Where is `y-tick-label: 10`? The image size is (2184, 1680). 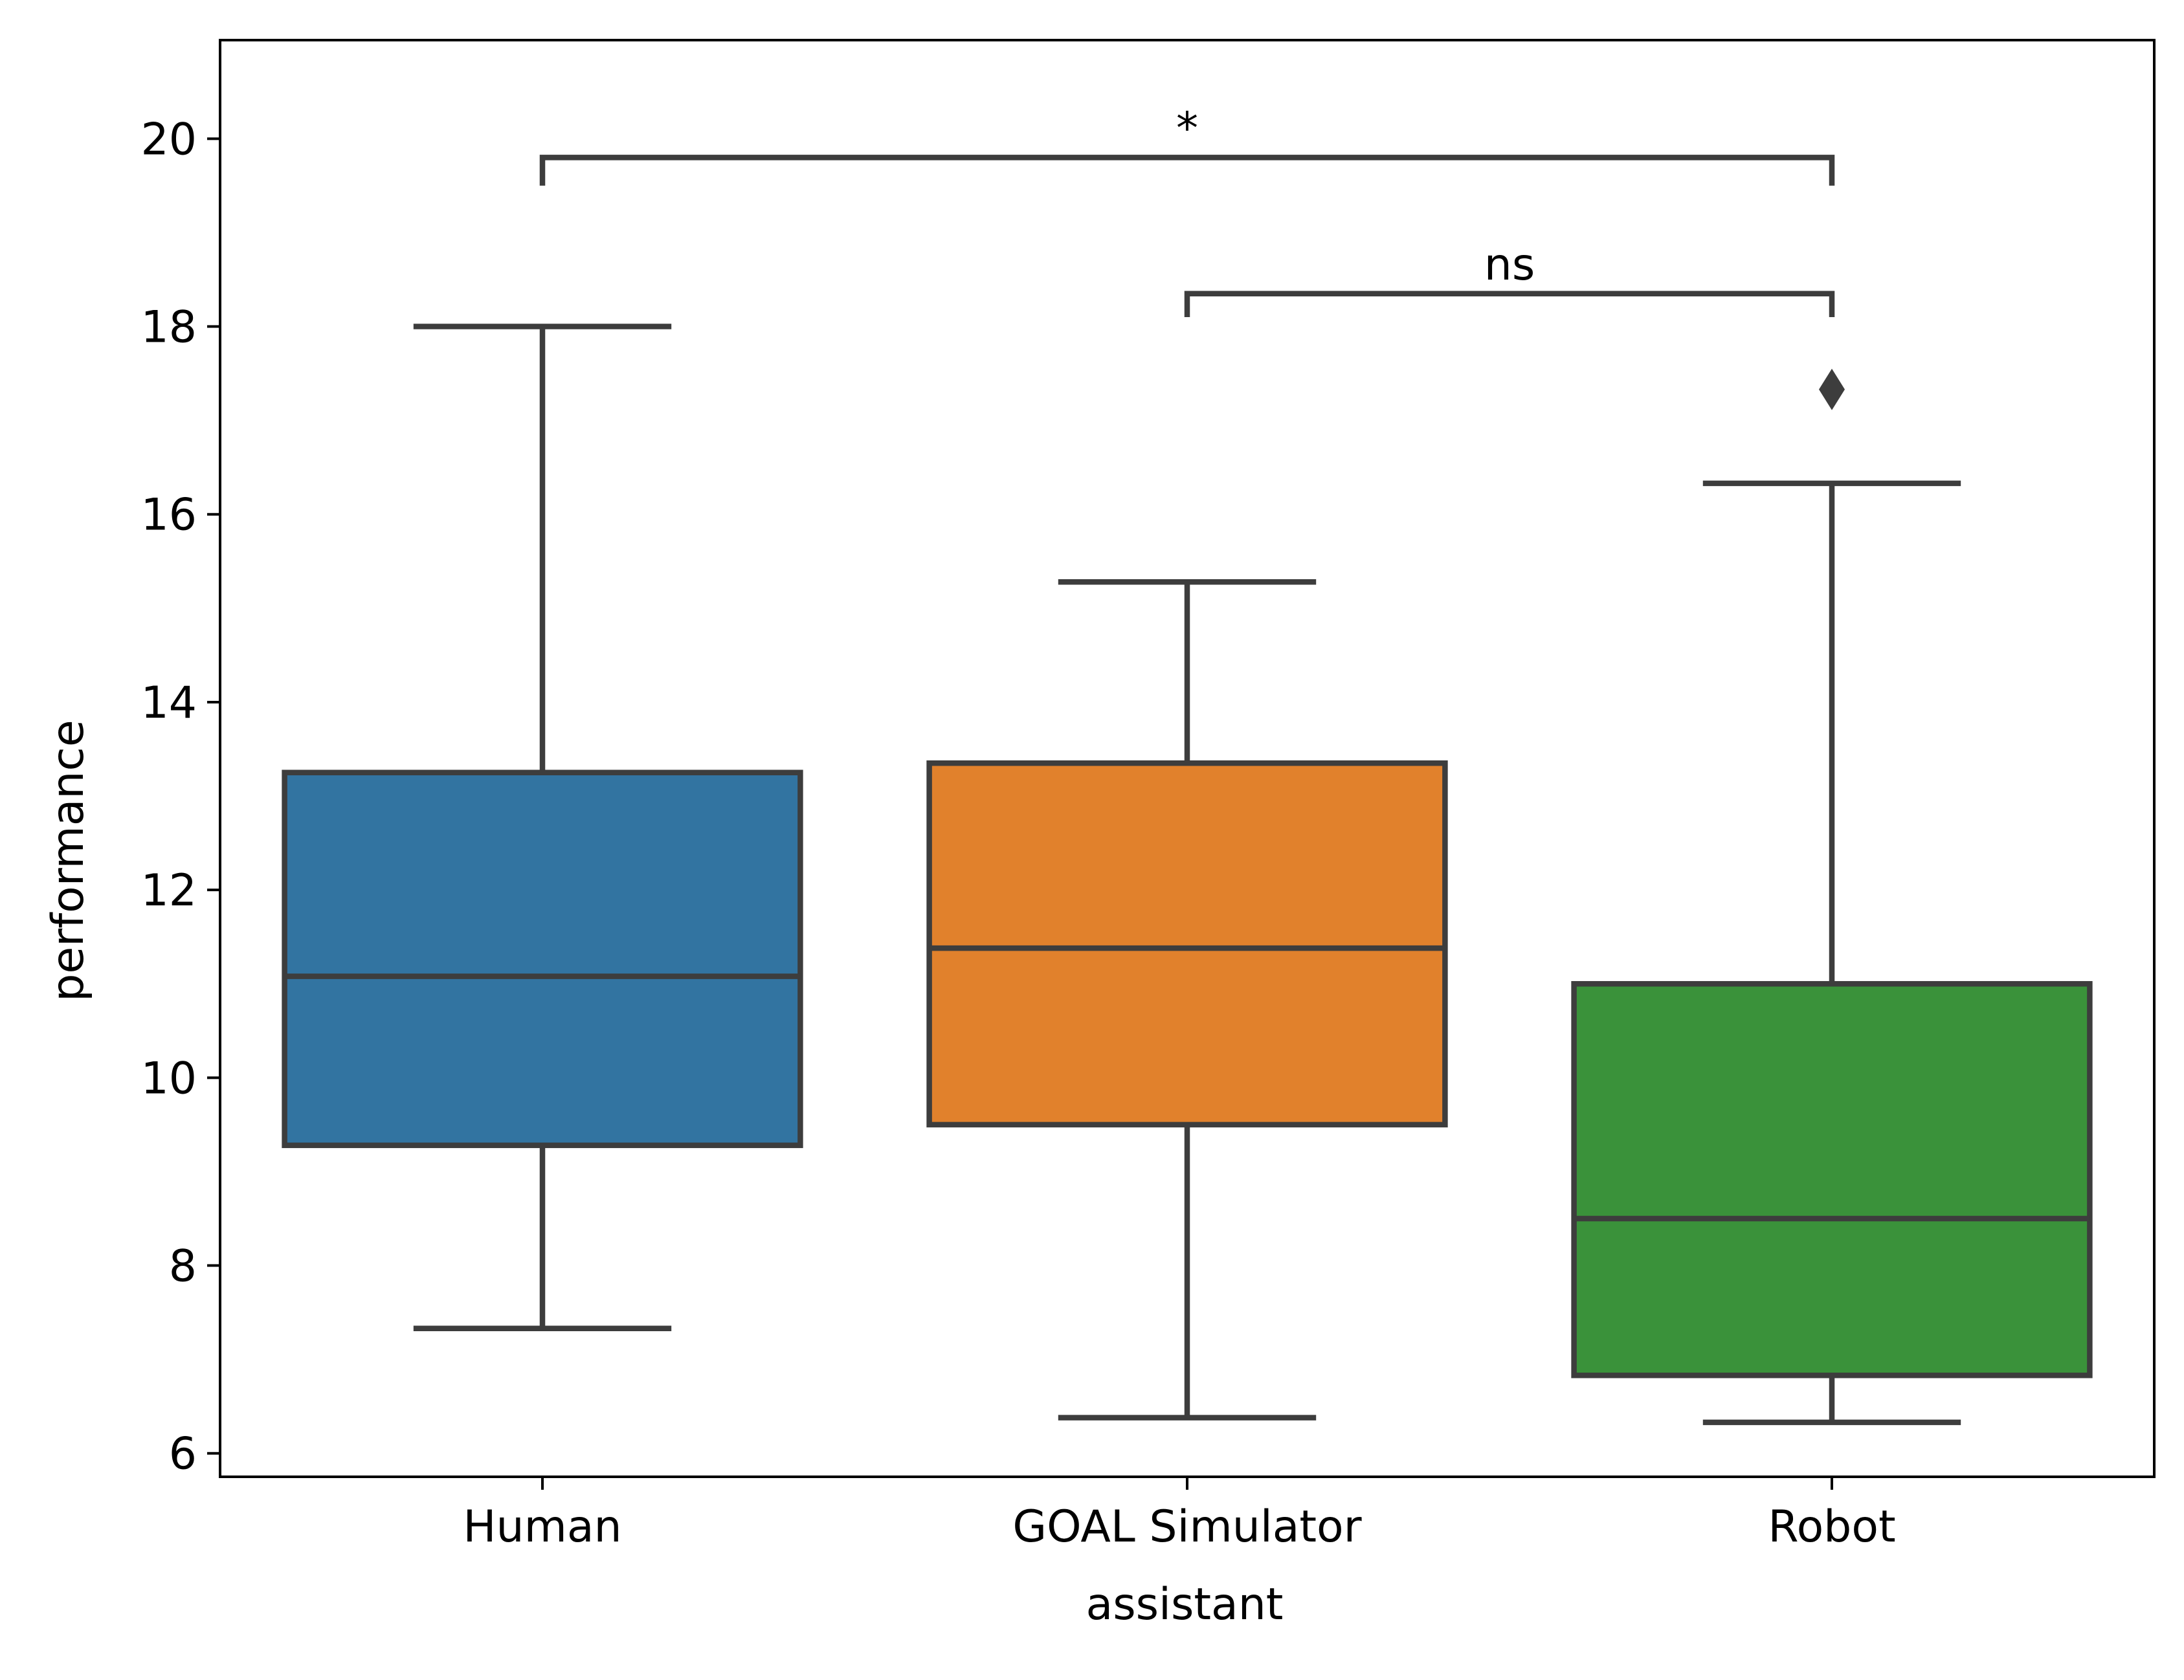
y-tick-label: 10 is located at coordinates (169, 1078).